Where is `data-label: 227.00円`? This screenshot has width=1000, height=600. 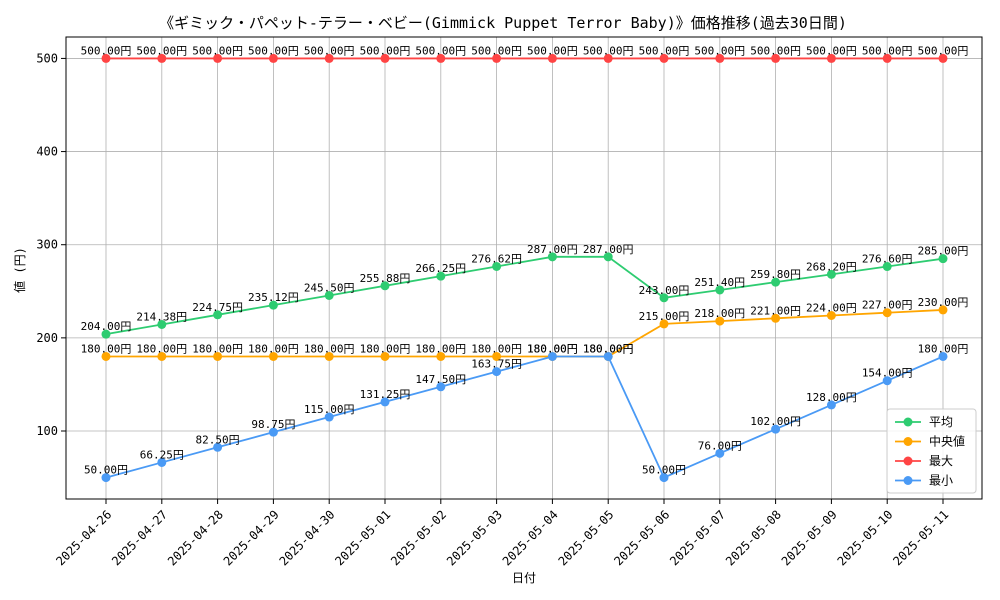
data-label: 227.00円 is located at coordinates (887, 305).